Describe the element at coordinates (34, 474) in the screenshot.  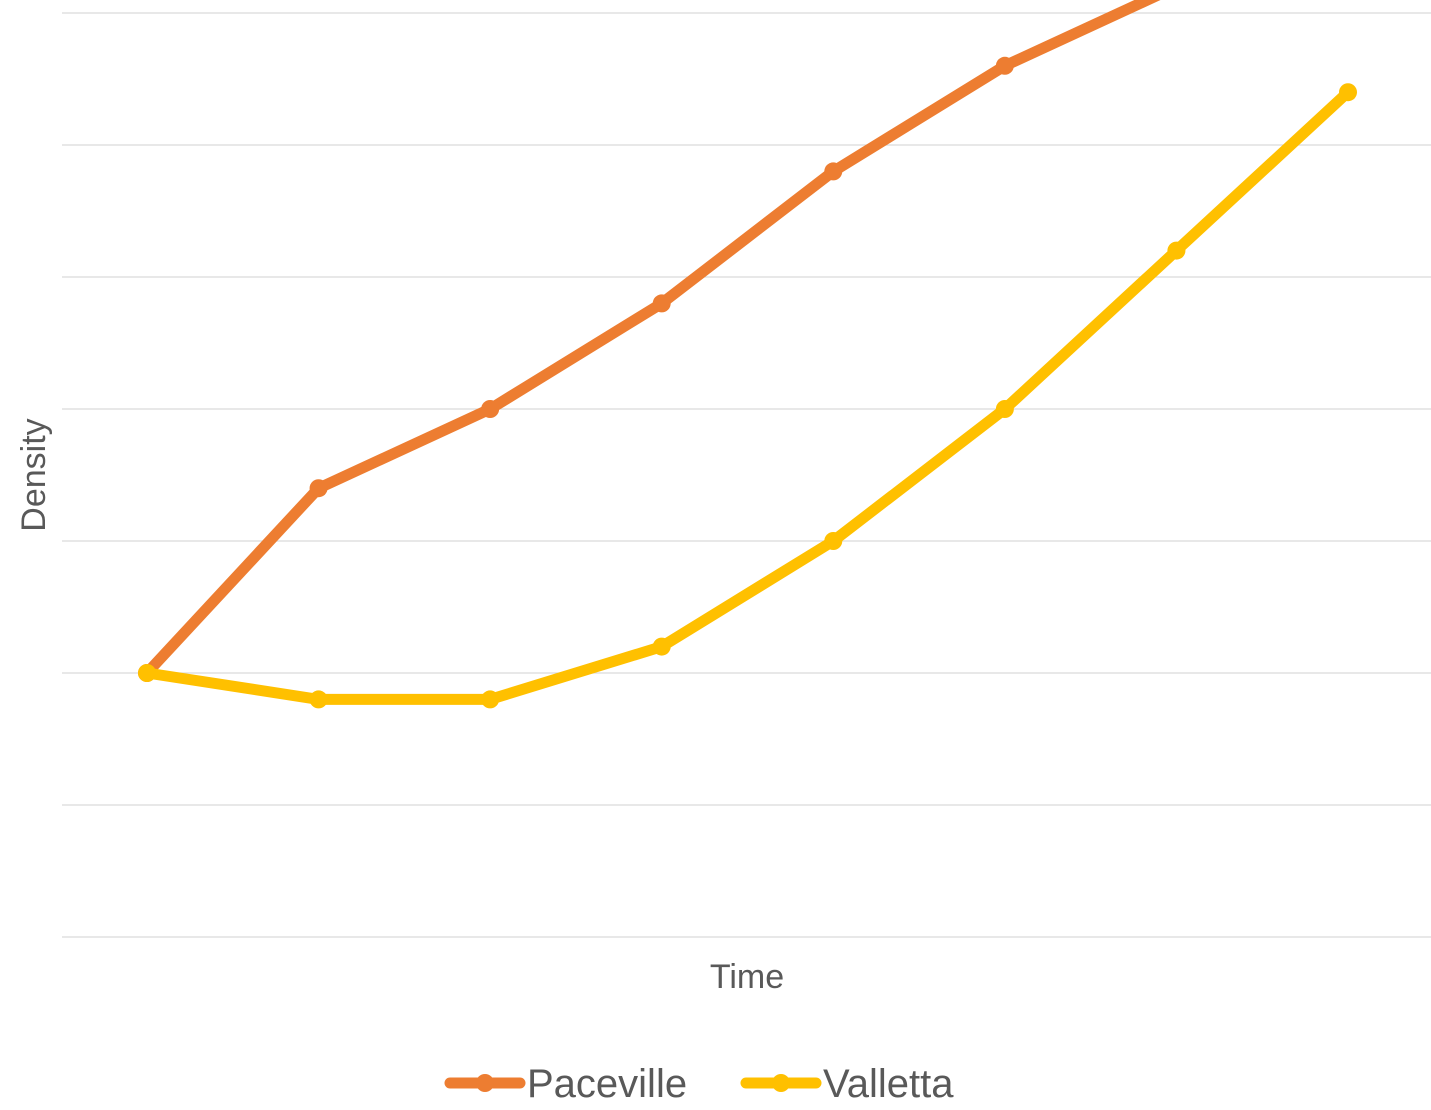
I see `y-axis-label: Density` at that location.